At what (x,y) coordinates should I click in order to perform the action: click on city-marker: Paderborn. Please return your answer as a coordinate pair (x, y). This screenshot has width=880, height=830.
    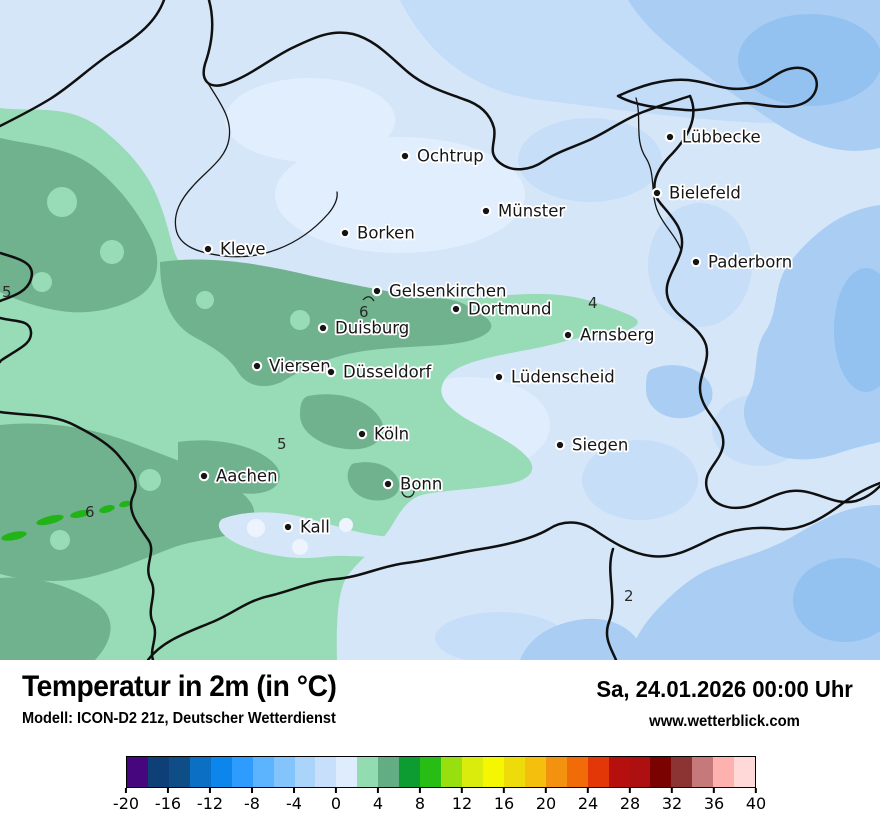
    Looking at the image, I should click on (742, 262).